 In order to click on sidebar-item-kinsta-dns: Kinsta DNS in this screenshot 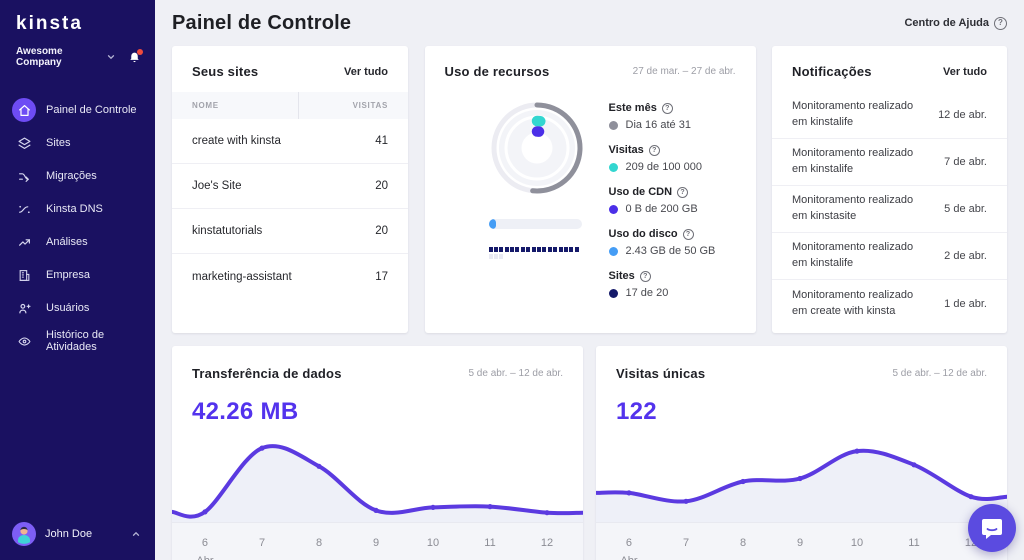, I will do `click(77, 209)`.